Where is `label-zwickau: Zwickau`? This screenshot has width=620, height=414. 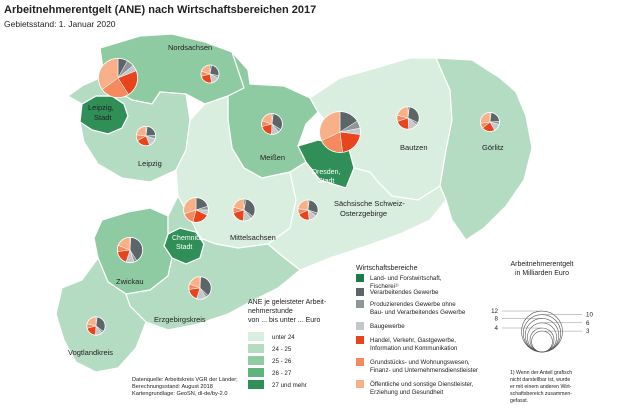 label-zwickau: Zwickau is located at coordinates (130, 281).